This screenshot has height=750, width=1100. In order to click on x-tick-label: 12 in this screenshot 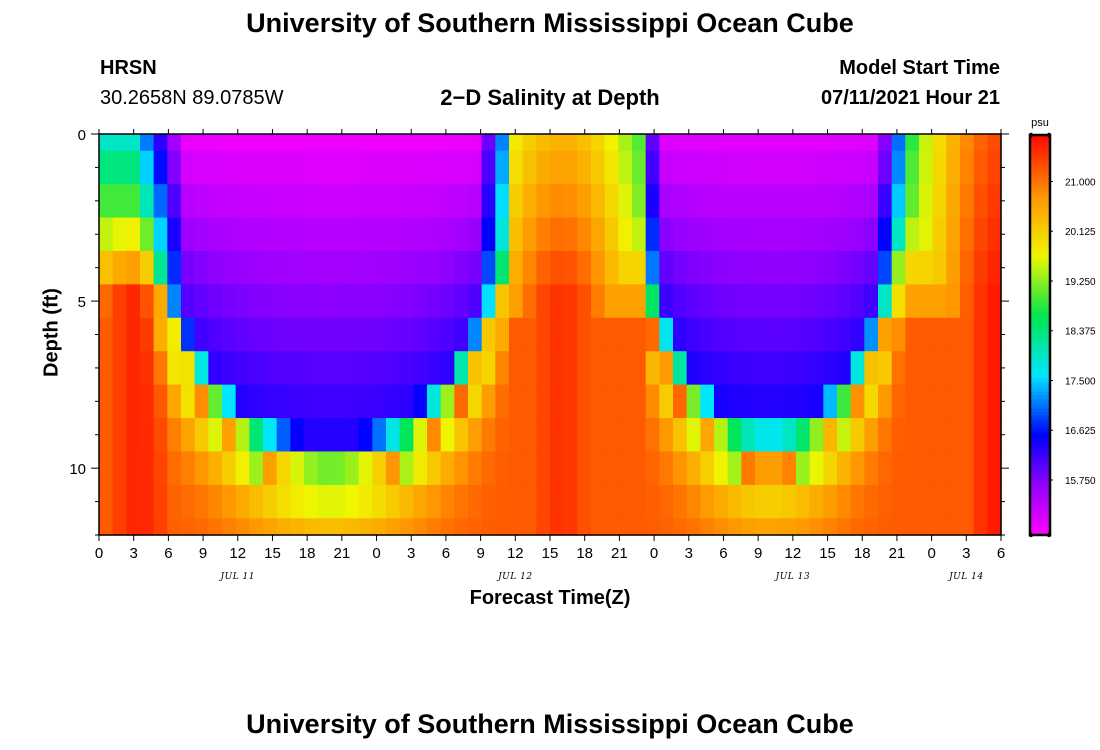, I will do `click(515, 553)`.